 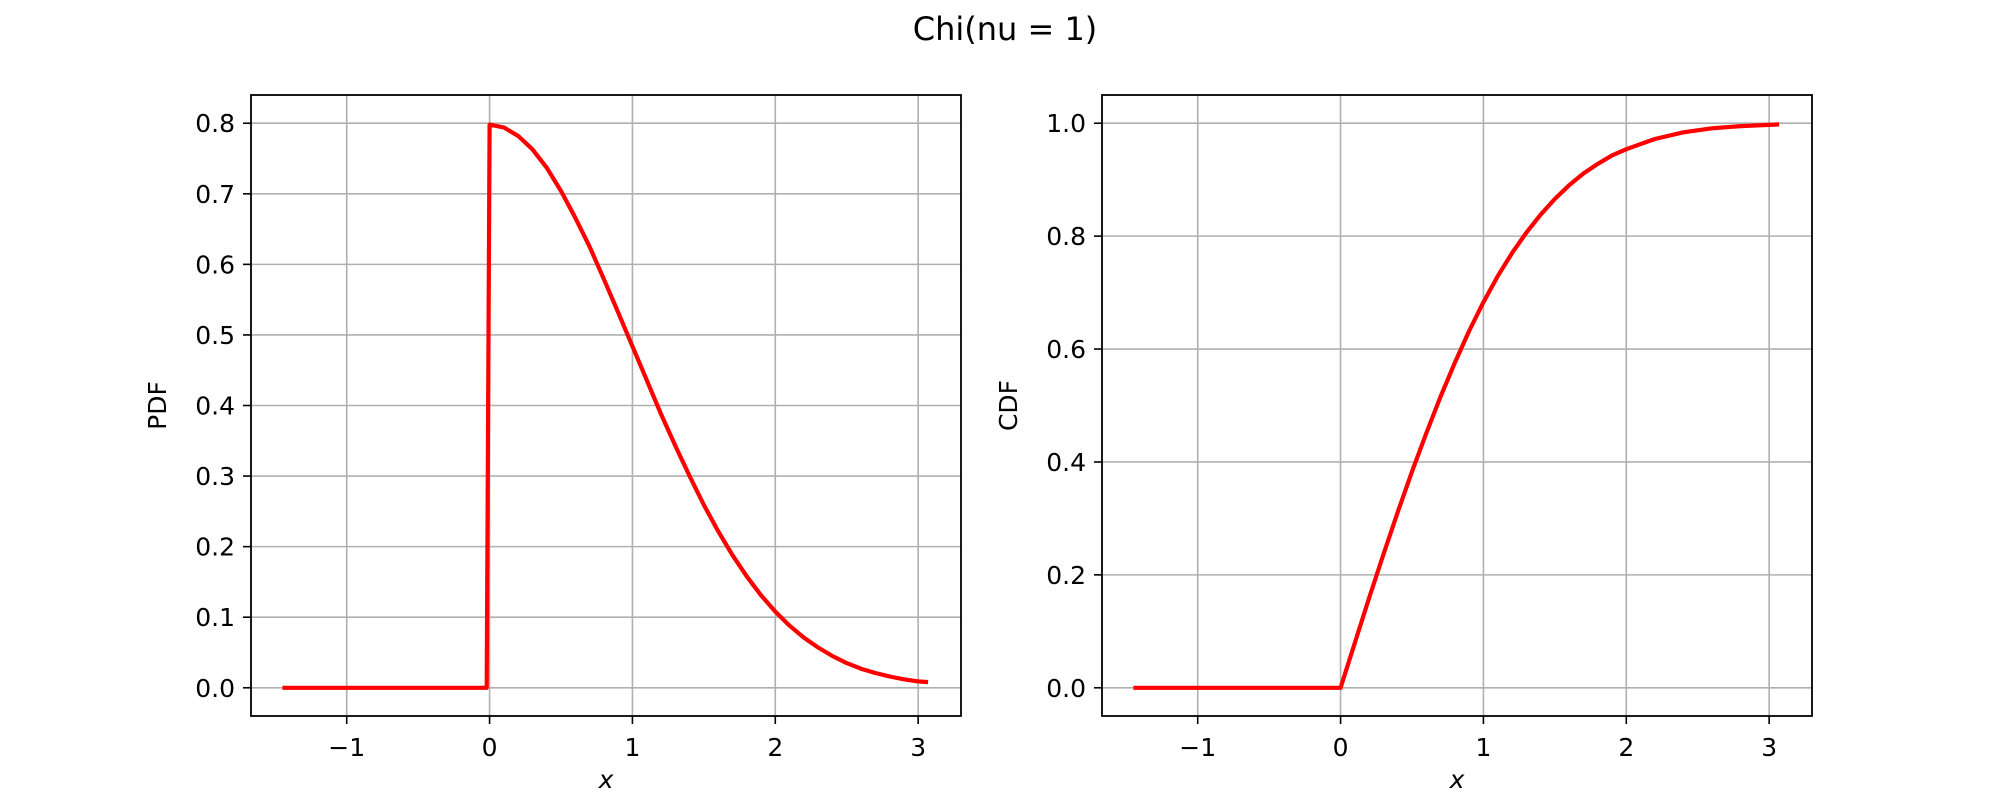 What do you see at coordinates (215, 335) in the screenshot?
I see `pdf-ytick-label: 0.5` at bounding box center [215, 335].